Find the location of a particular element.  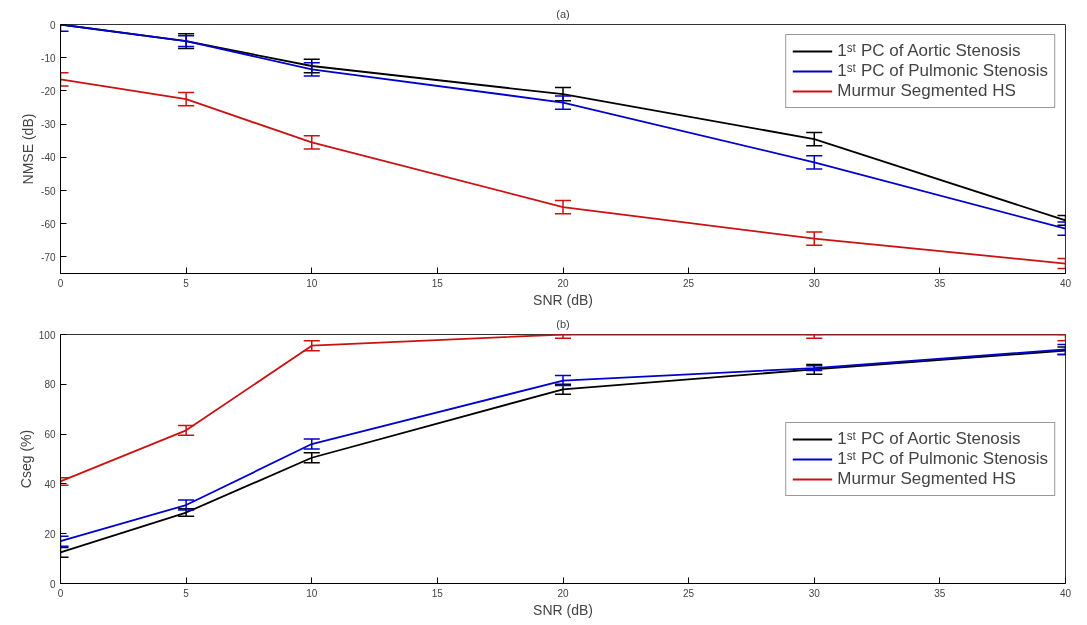

y-tick-label: -40 is located at coordinates (48, 158).